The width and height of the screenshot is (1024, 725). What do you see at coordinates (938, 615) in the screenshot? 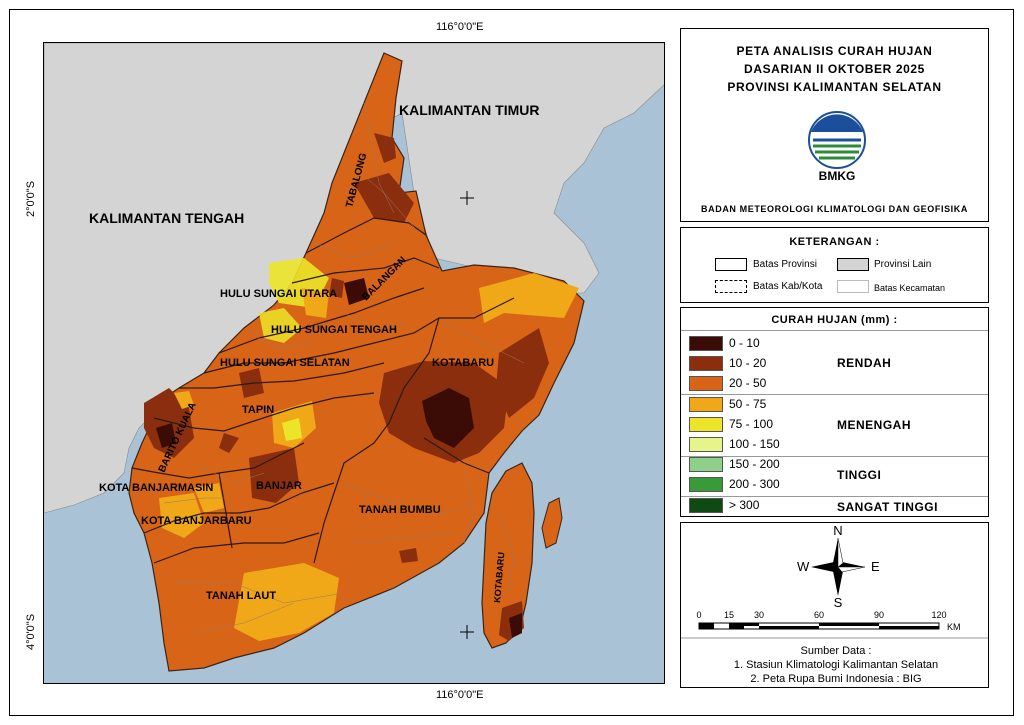
I see `scale-tick-120: 120` at bounding box center [938, 615].